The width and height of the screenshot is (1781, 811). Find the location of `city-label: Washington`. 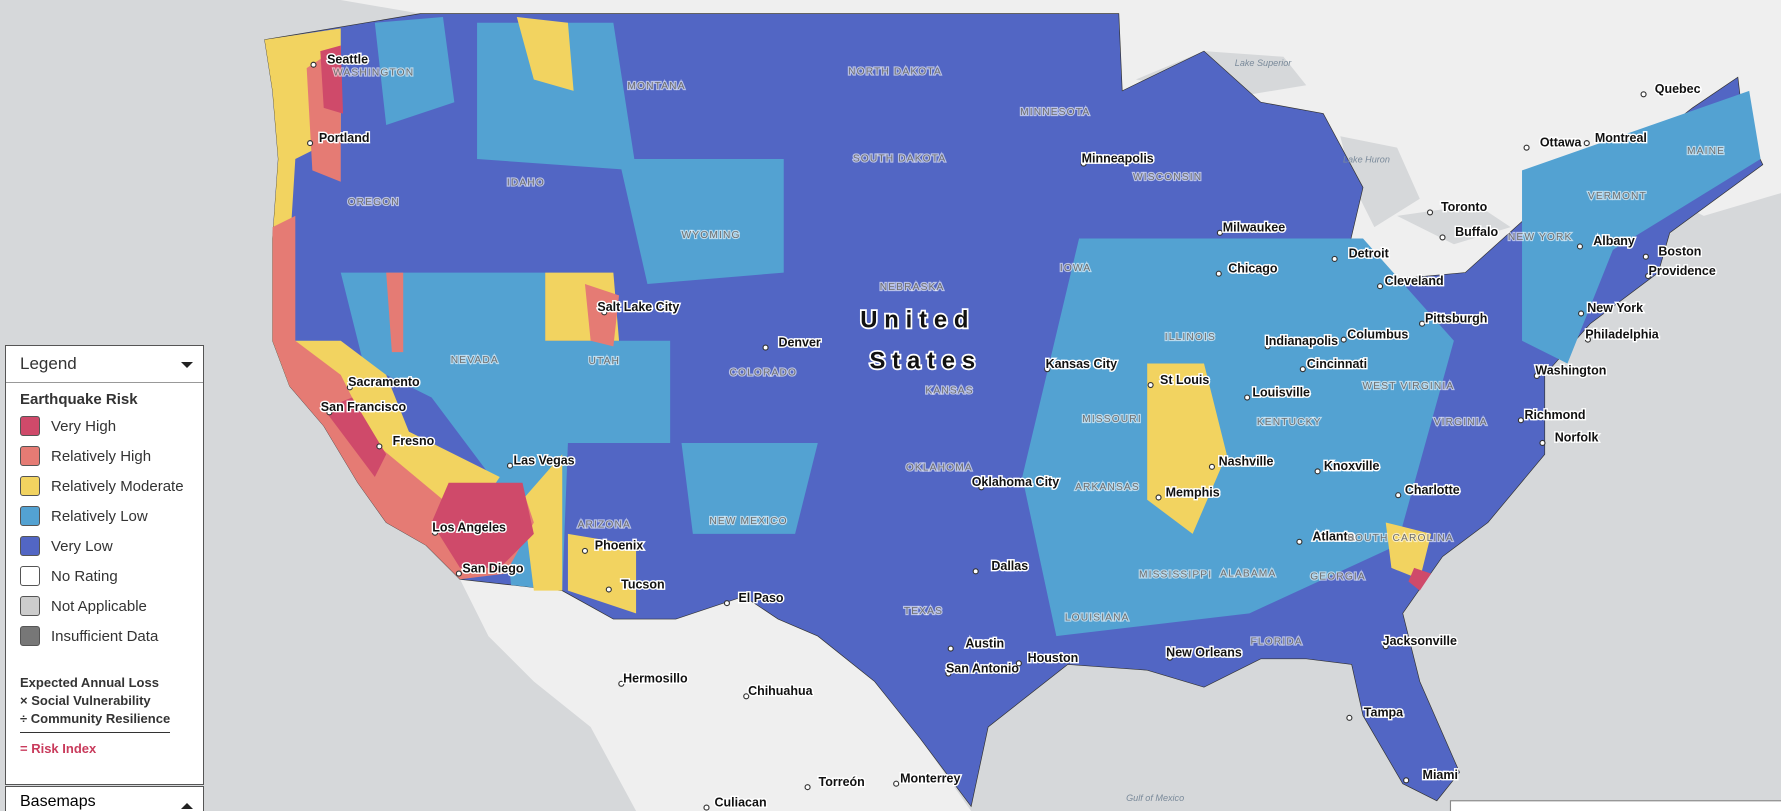

city-label: Washington is located at coordinates (1570, 371).